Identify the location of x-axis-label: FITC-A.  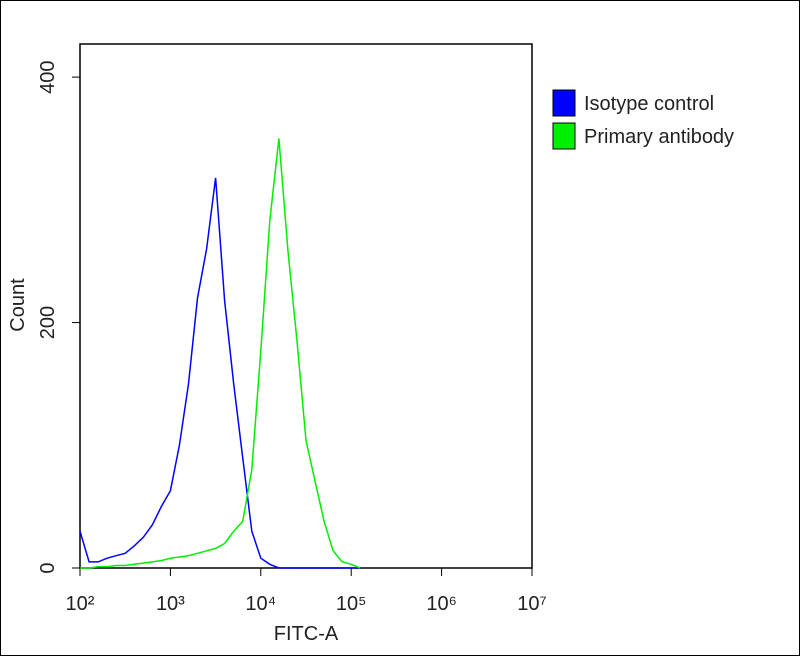
(306, 634).